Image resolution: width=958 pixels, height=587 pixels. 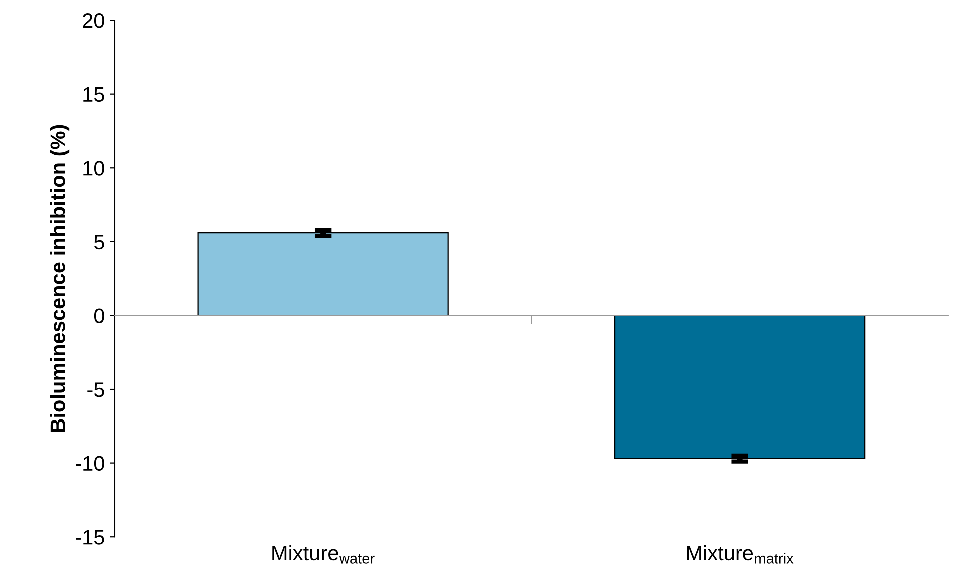 What do you see at coordinates (94, 168) in the screenshot?
I see `y-tick-label: 10` at bounding box center [94, 168].